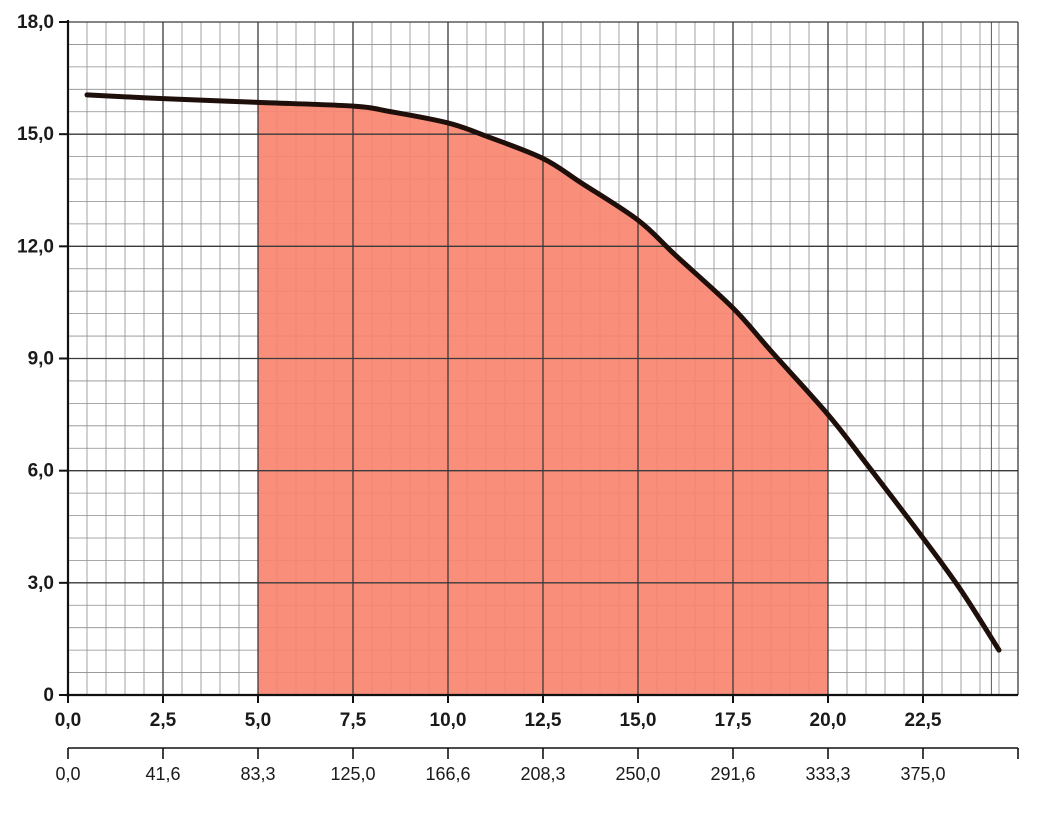 The image size is (1050, 822). Describe the element at coordinates (35, 246) in the screenshot. I see `y-tick-label: 12,0` at that location.